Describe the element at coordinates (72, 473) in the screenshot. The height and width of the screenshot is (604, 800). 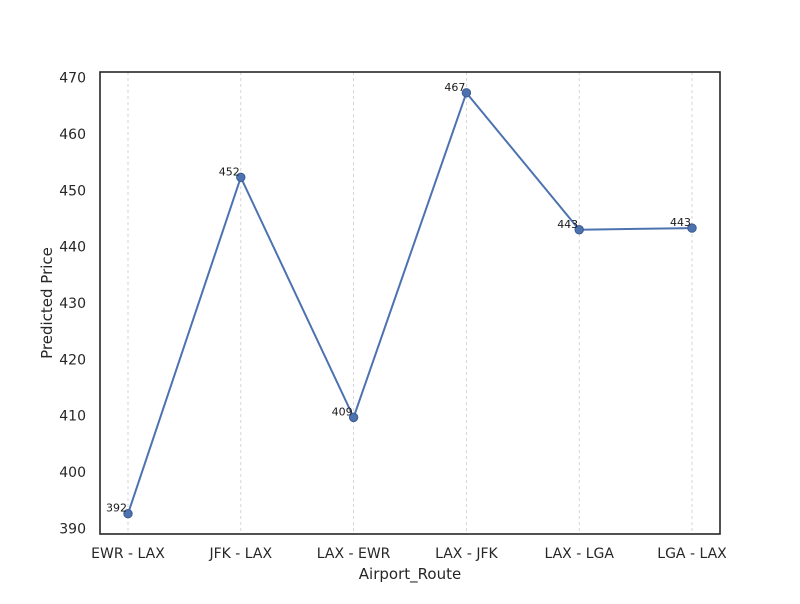
I see `y-tick-label: 400` at that location.